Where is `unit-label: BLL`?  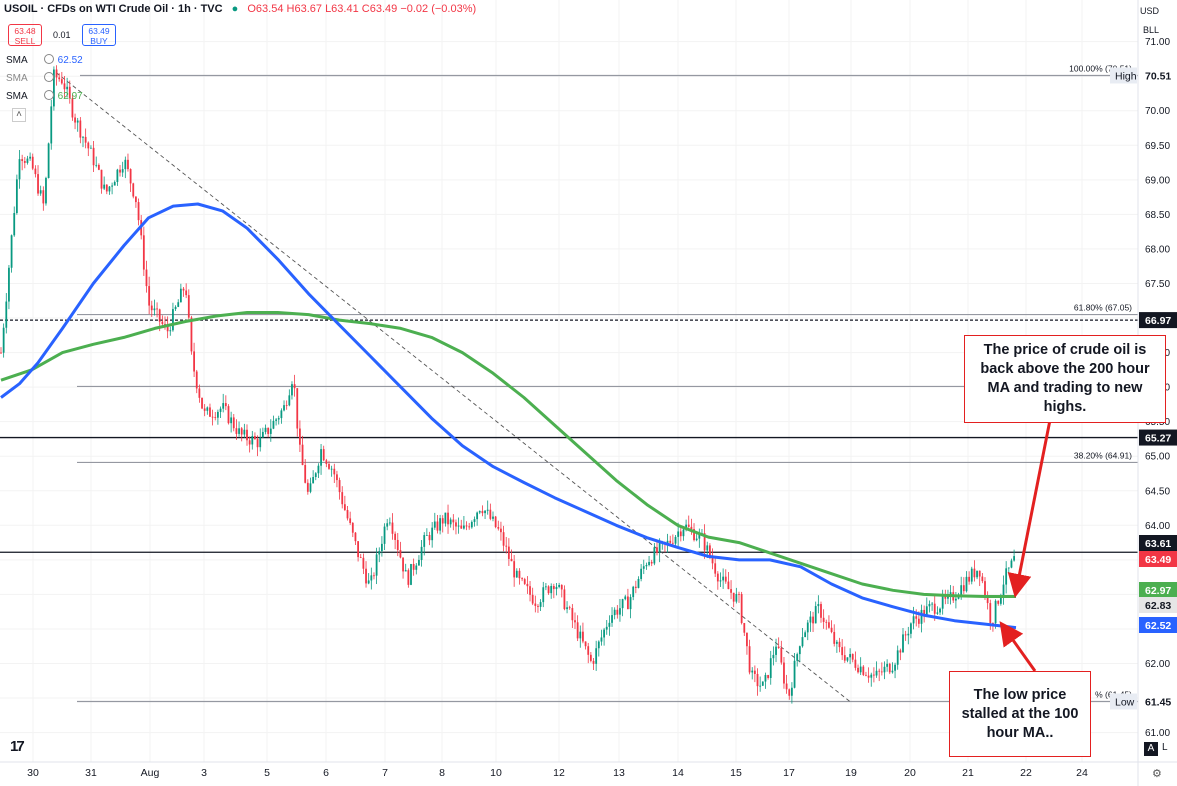
unit-label: BLL is located at coordinates (1150, 30).